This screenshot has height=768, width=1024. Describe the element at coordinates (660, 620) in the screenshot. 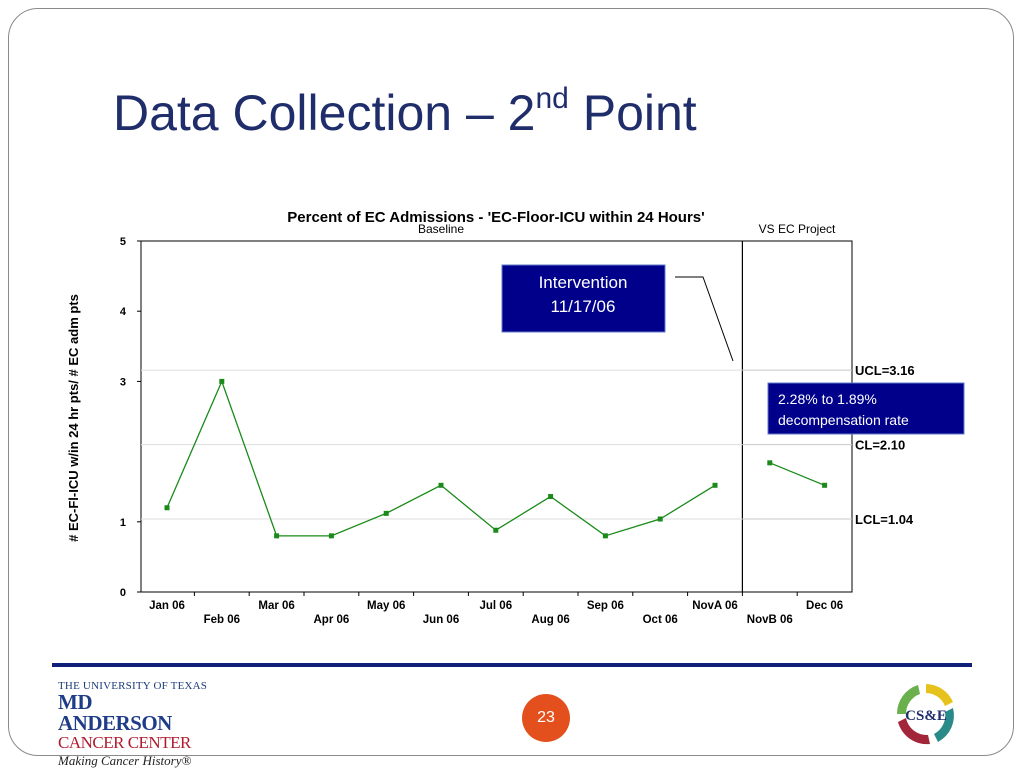

I see `x-tick-label: Oct 06` at that location.